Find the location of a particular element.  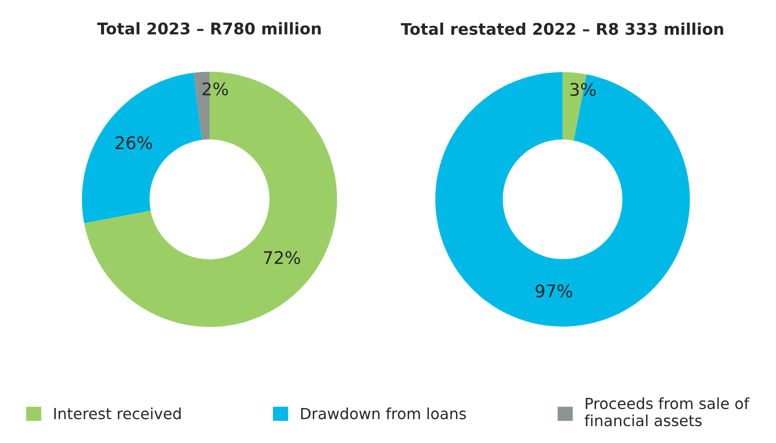

data-label: 72% is located at coordinates (282, 257).